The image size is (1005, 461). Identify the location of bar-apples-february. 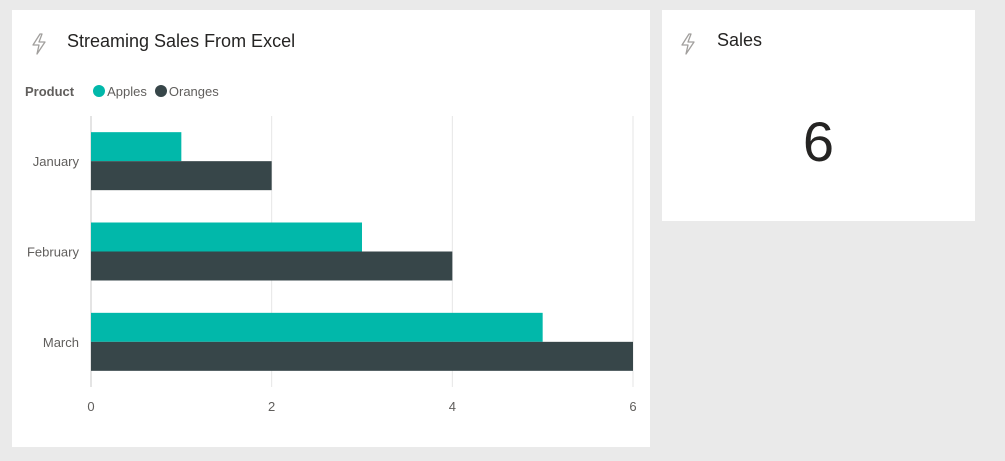
(226, 237).